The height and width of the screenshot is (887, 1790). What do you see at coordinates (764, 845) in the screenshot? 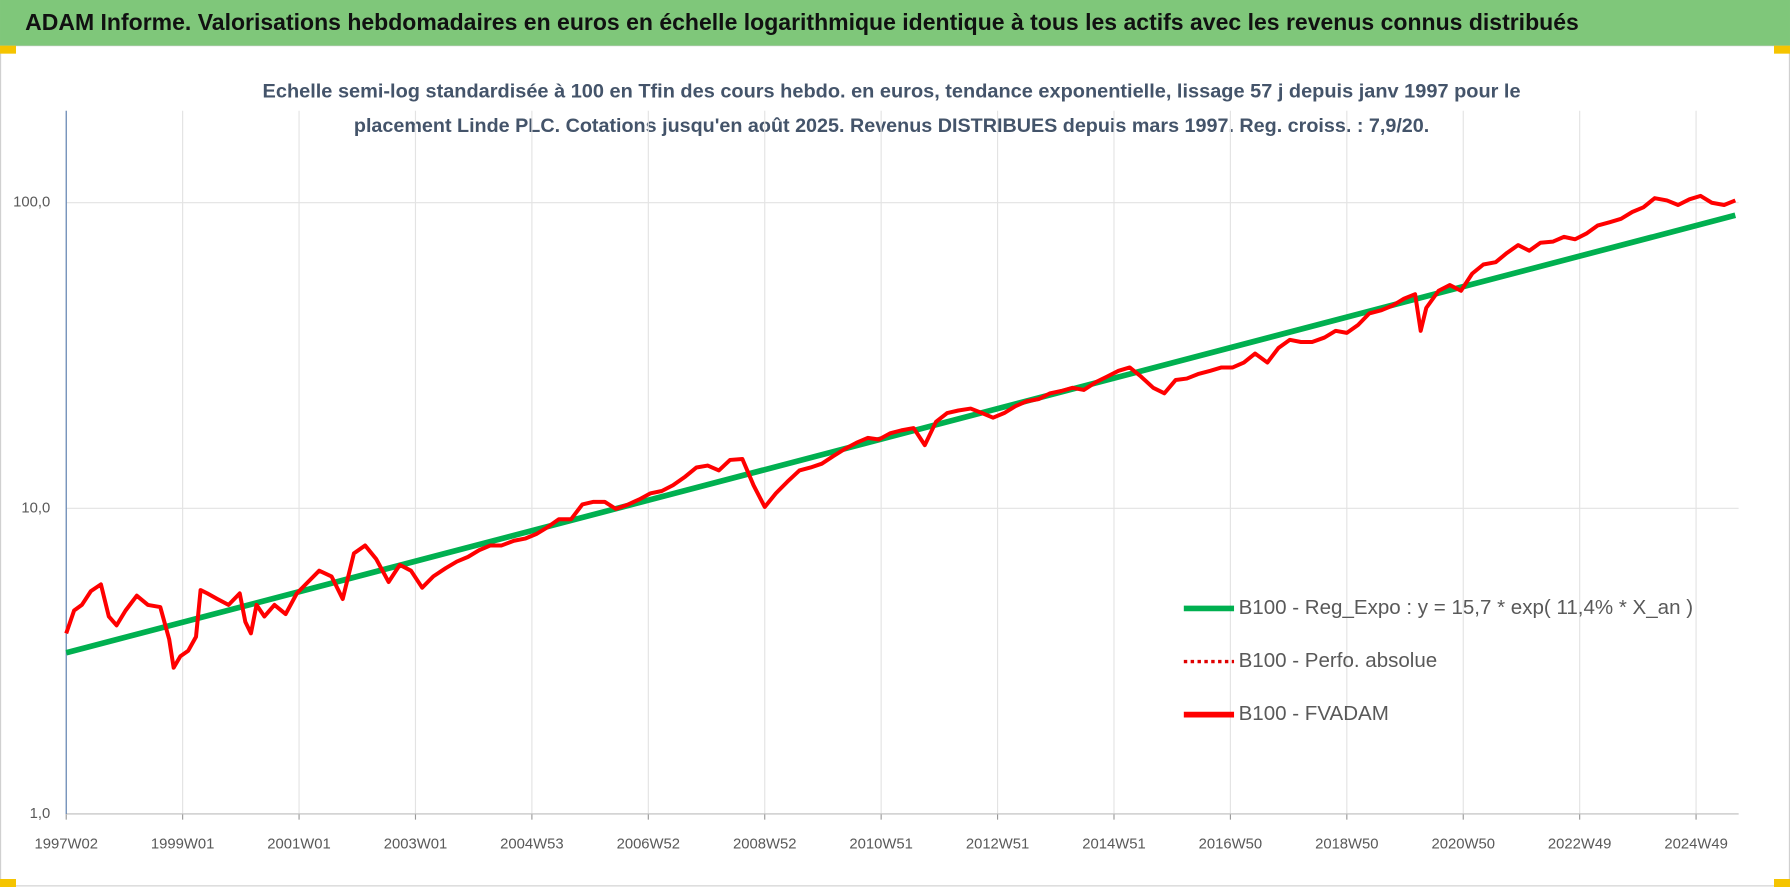
I see `x-tick-label: 2008W52` at bounding box center [764, 845].